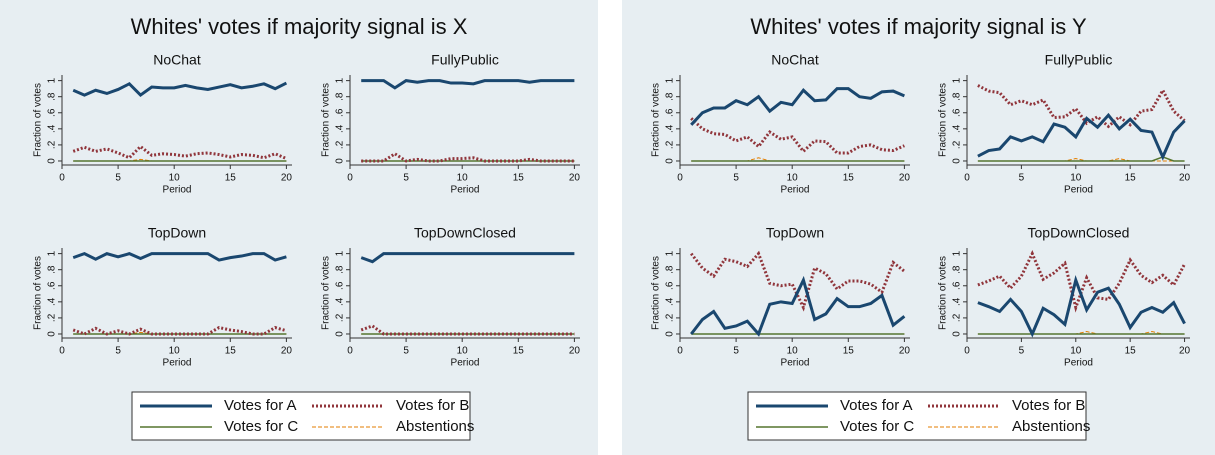 The height and width of the screenshot is (455, 1215). I want to click on subplot-title: FullyPublic, so click(465, 60).